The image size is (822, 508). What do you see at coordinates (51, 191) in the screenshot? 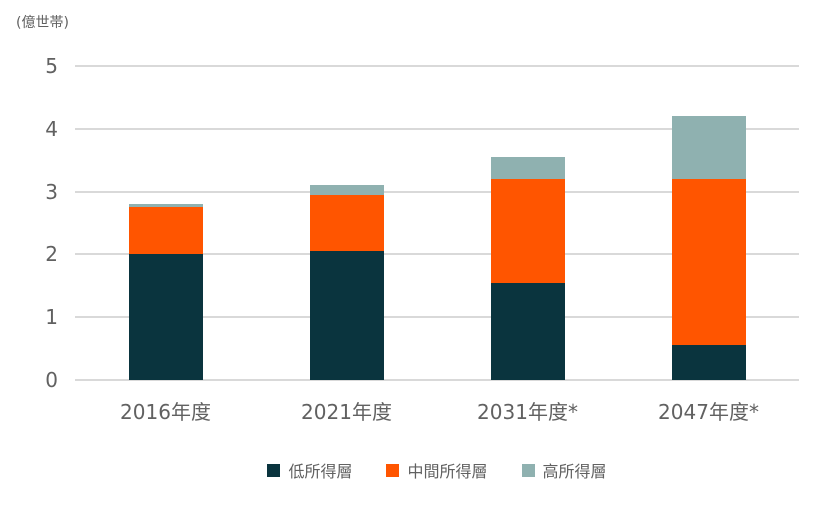
I see `y-tick-label-3: 3` at bounding box center [51, 191].